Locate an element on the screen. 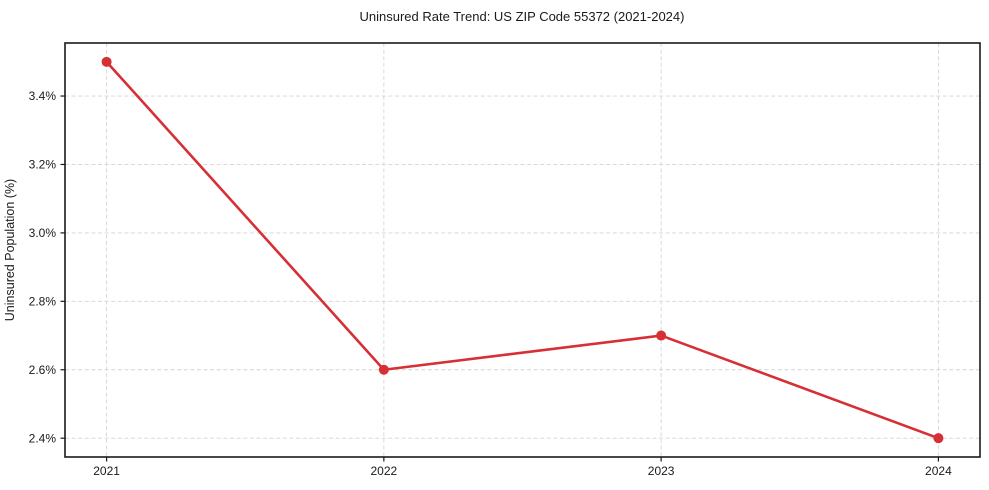 The image size is (989, 490). y-tick-label: 2.6% is located at coordinates (43, 370).